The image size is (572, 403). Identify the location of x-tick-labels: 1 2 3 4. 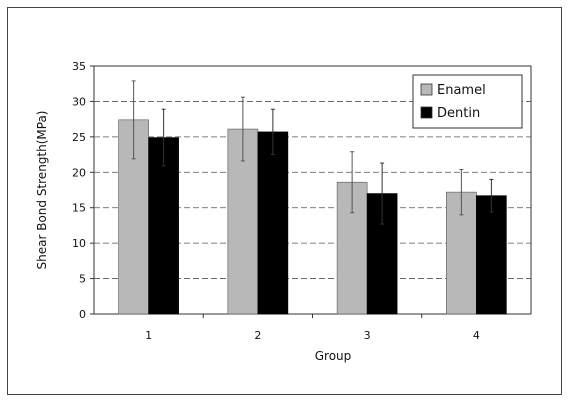
(312, 328).